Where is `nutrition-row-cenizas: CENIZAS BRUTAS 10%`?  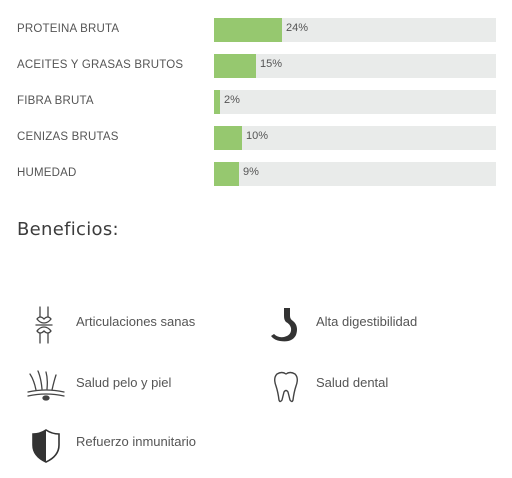
nutrition-row-cenizas: CENIZAS BRUTAS 10% is located at coordinates (256, 138).